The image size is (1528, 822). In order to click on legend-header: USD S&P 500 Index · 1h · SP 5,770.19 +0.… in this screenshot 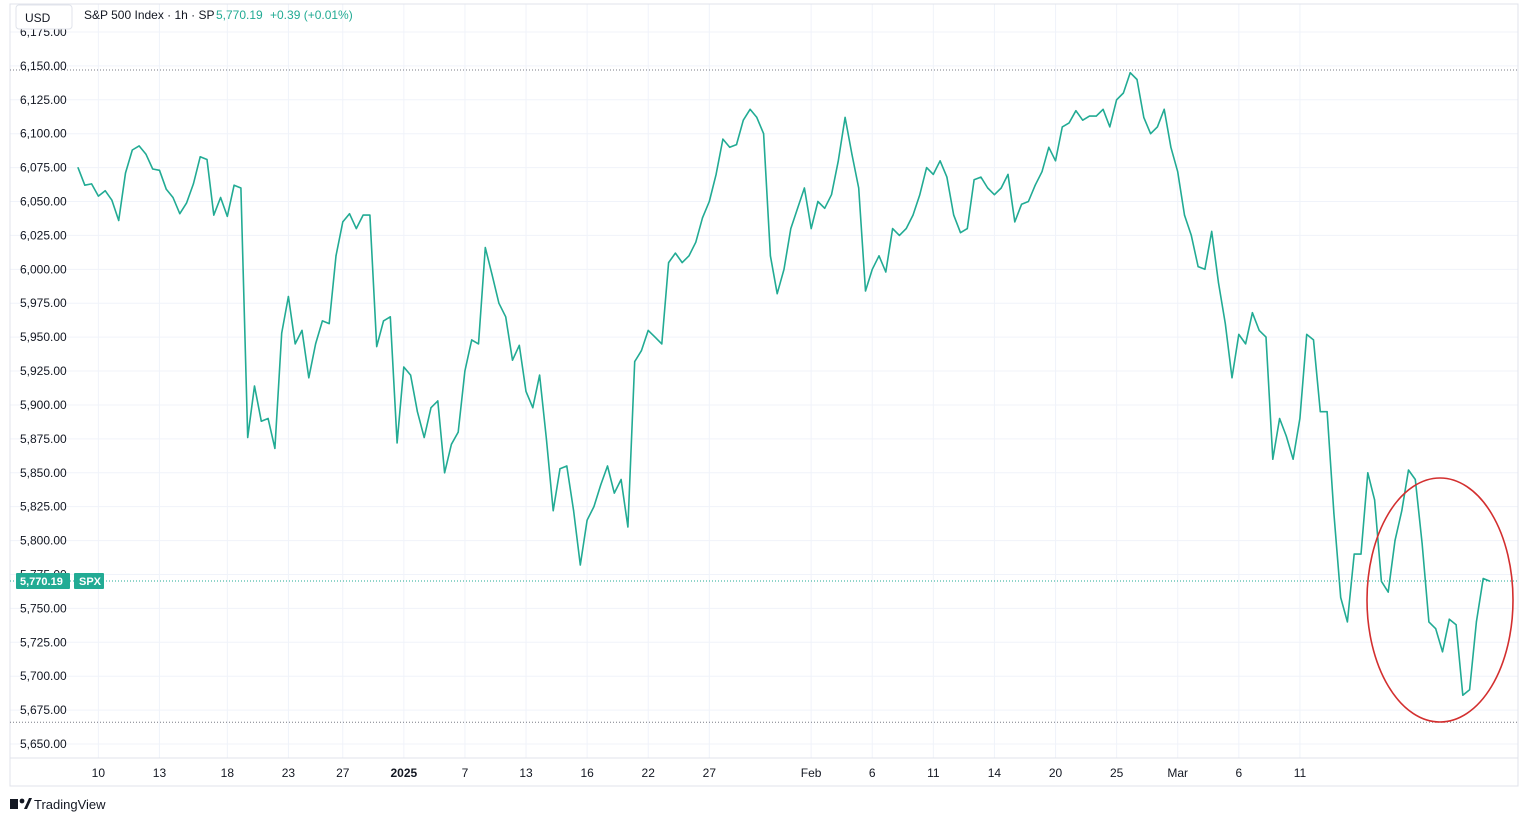, I will do `click(184, 17)`.